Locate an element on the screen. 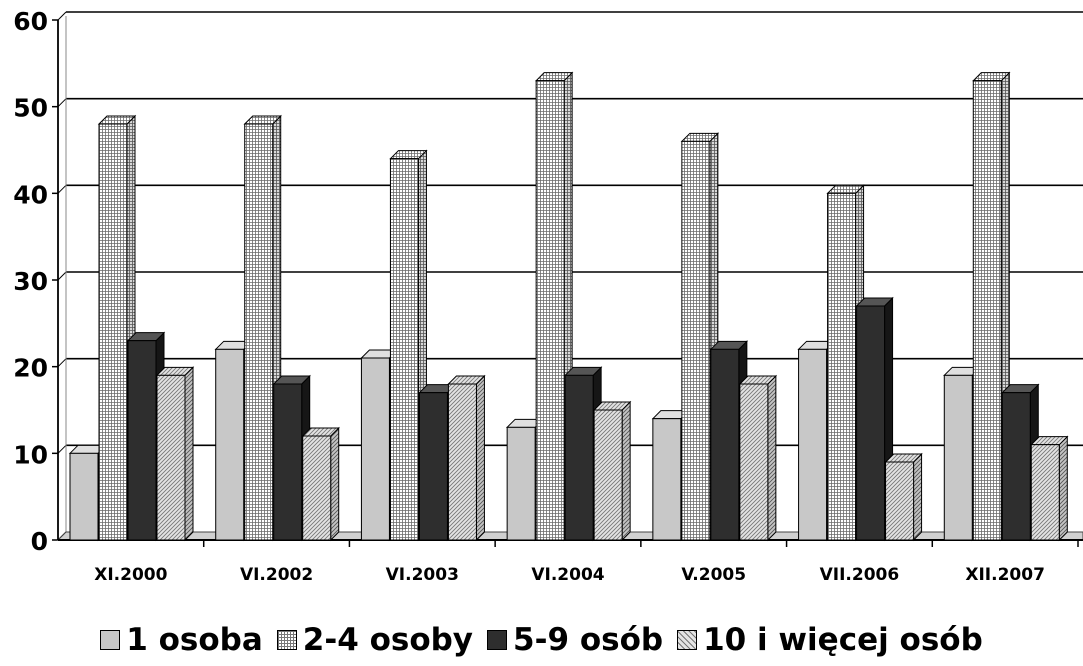 Image resolution: width=1083 pixels, height=666 pixels. x-tick-label: XII.2007 is located at coordinates (1005, 575).